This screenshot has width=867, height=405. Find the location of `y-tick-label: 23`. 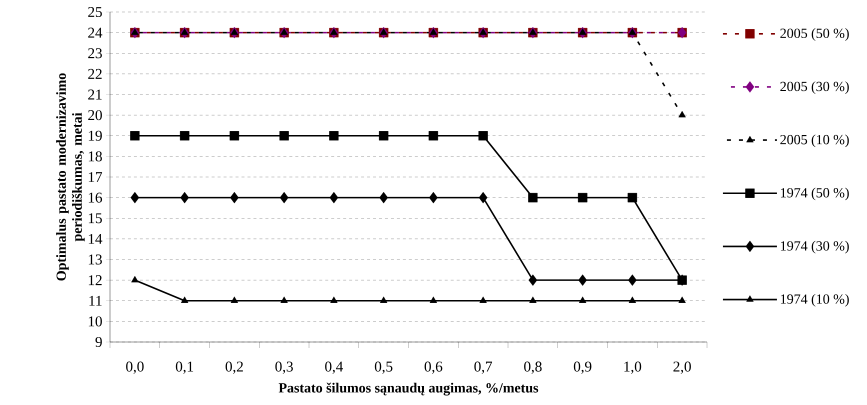

y-tick-label: 23 is located at coordinates (95, 53).